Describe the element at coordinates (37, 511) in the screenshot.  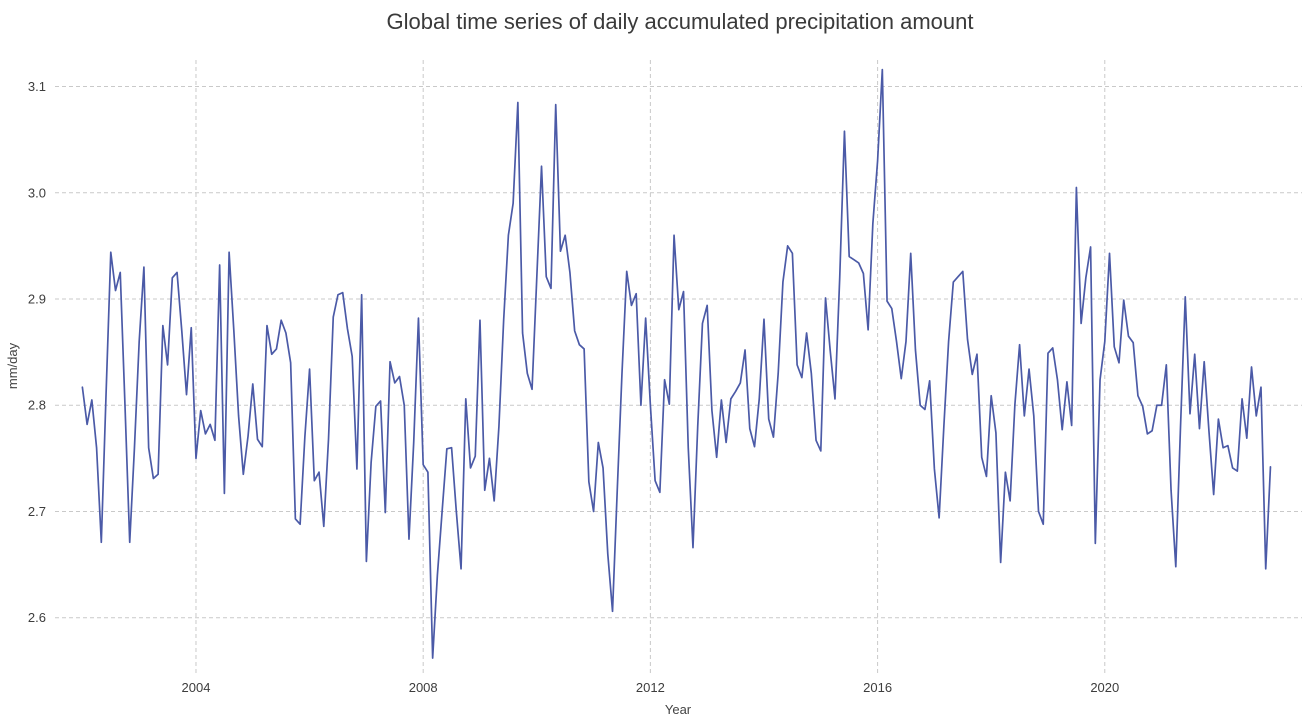
I see `y-tick-label: 2.7` at that location.